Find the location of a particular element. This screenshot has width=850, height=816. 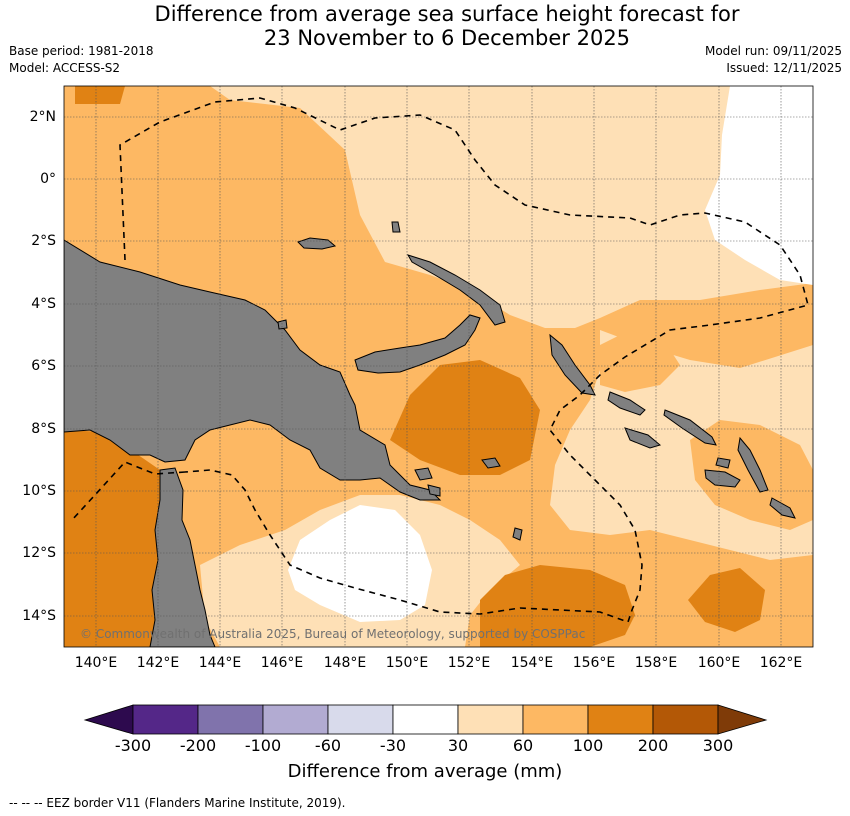

anomaly-band-neutral-south is located at coordinates (360, 563).